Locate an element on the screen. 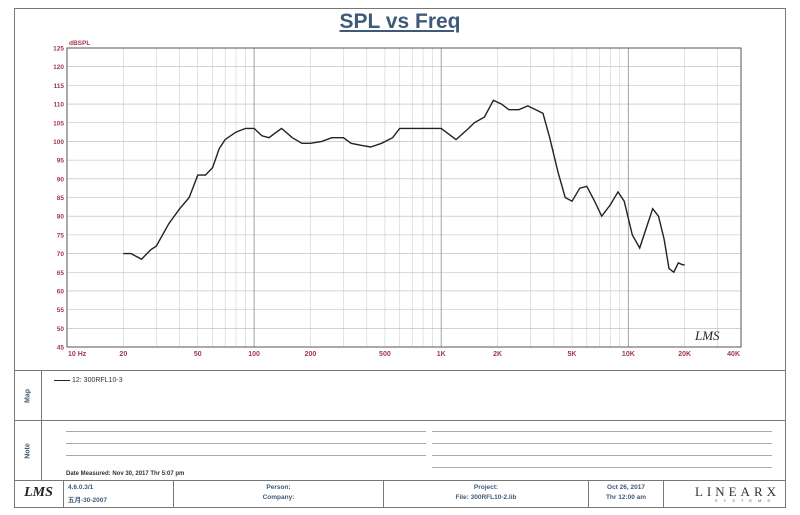 Image resolution: width=800 pixels, height=515 pixels. y-tick-label: 120 is located at coordinates (58, 67).